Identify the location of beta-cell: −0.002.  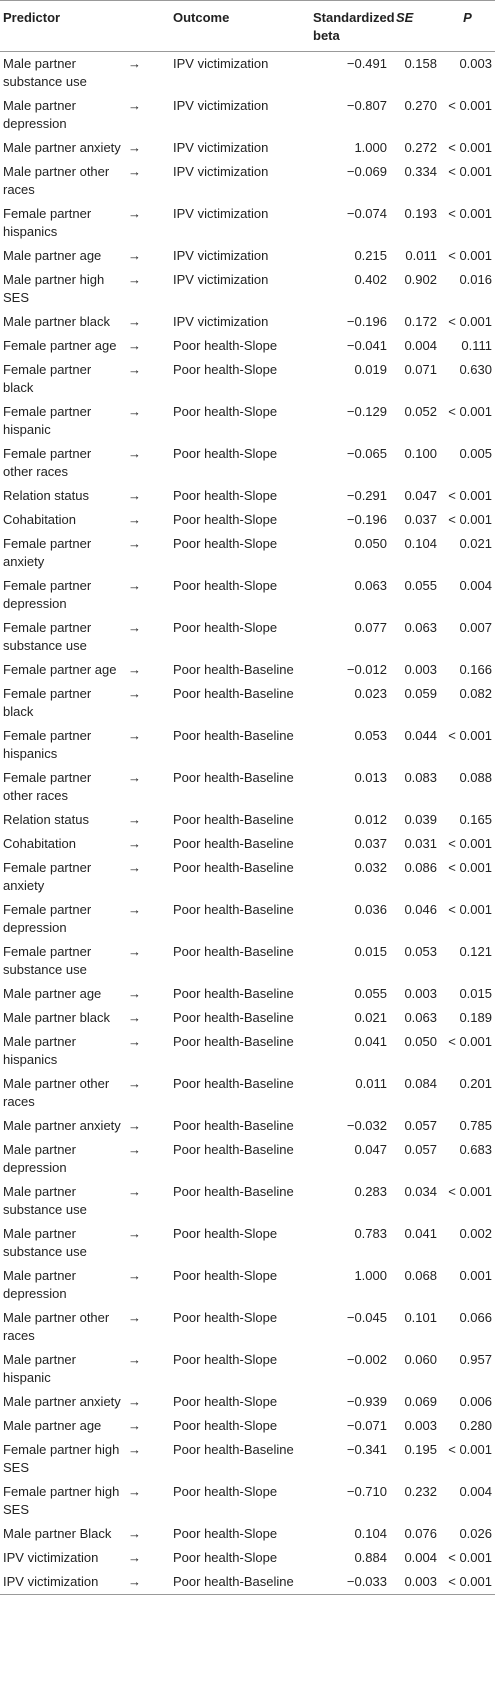
(366, 1359).